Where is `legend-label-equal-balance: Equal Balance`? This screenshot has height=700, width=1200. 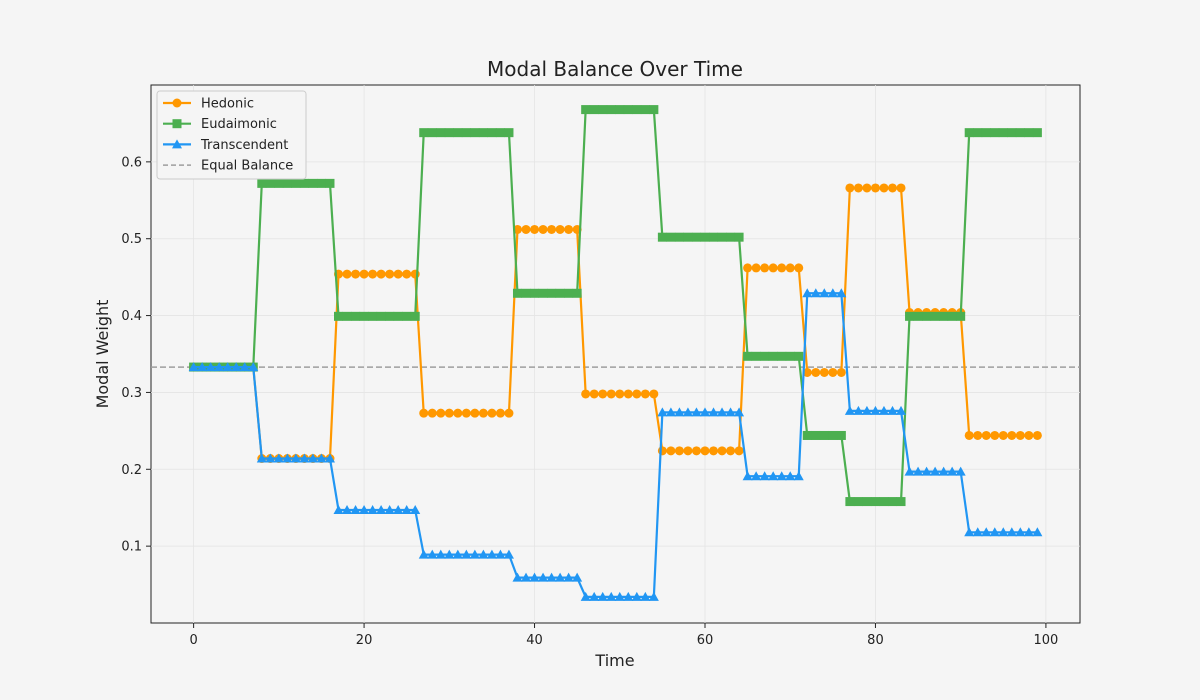
legend-label-equal-balance: Equal Balance is located at coordinates (247, 166).